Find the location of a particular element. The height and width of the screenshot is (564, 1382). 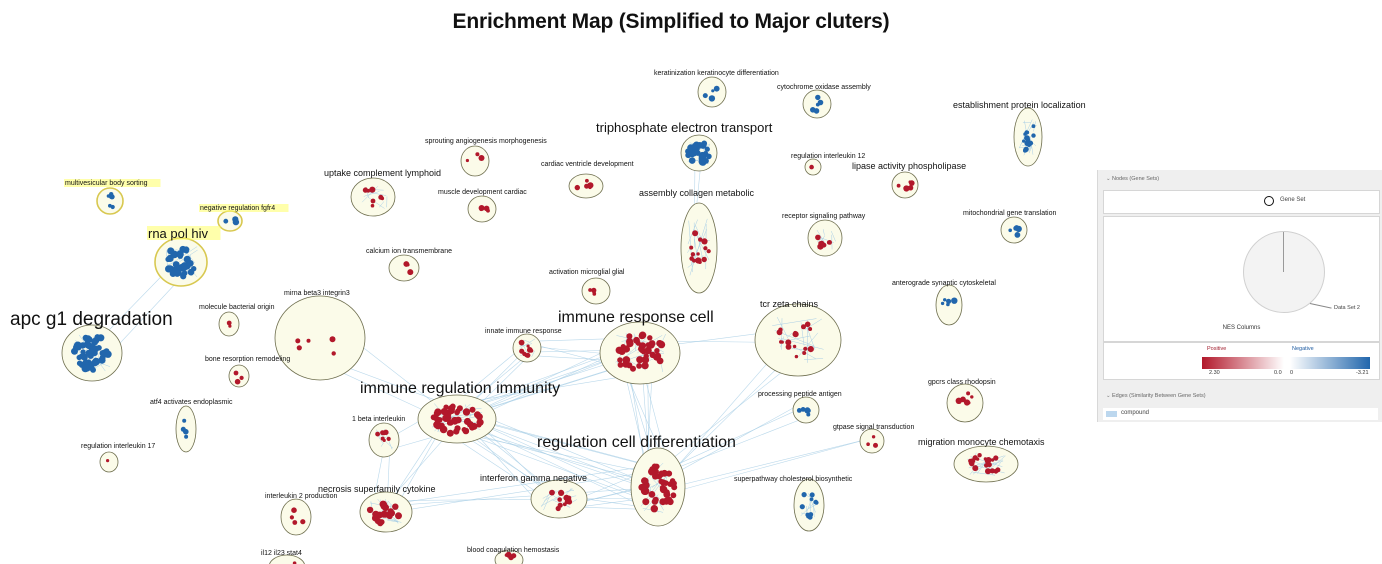

cluster-receptor-signaling-pathway is located at coordinates (825, 238).